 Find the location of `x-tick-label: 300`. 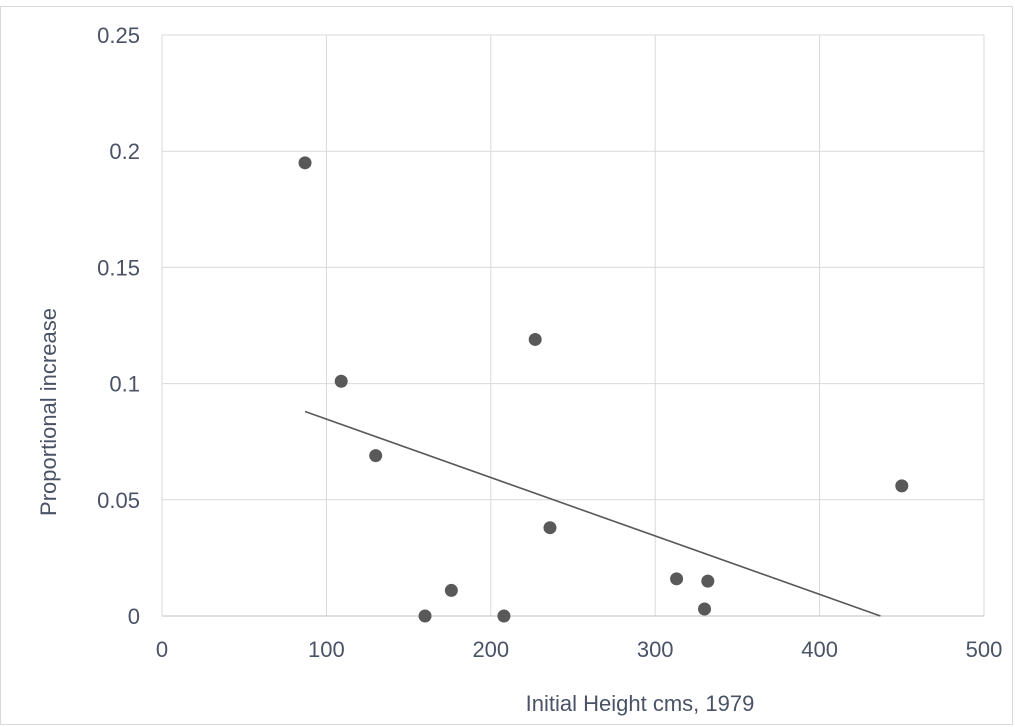

x-tick-label: 300 is located at coordinates (655, 649).